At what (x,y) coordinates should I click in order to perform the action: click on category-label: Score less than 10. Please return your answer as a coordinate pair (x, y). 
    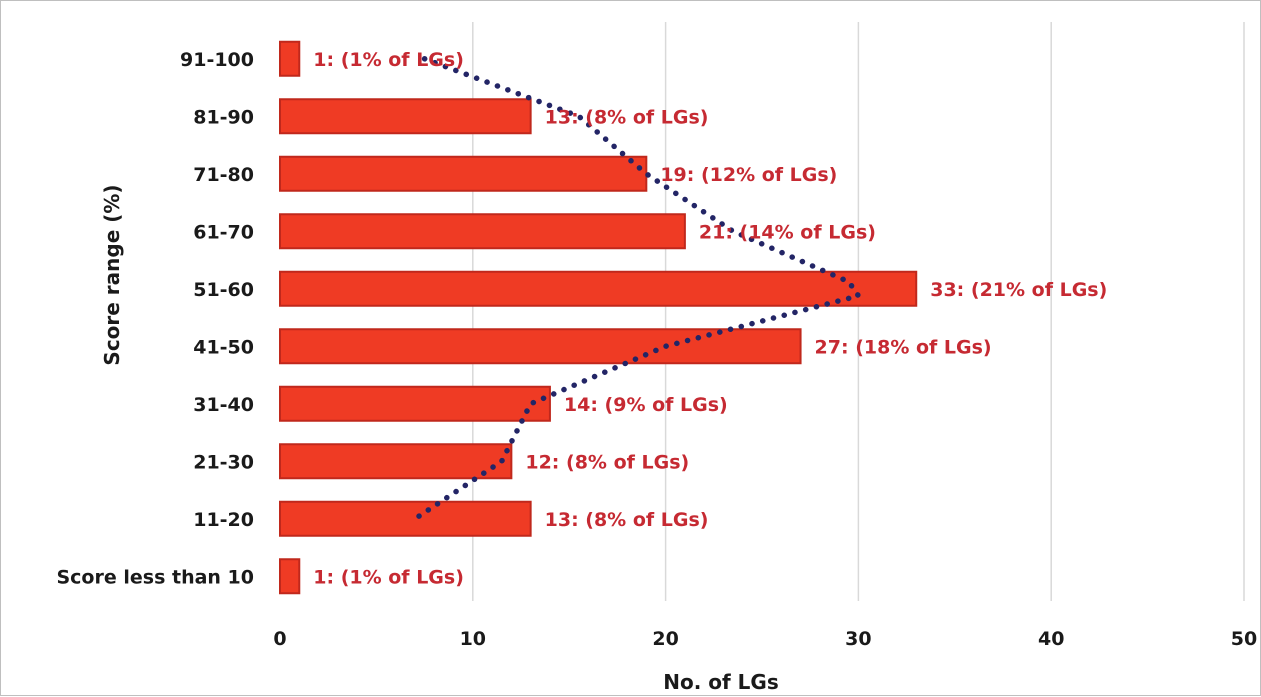
    Looking at the image, I should click on (155, 577).